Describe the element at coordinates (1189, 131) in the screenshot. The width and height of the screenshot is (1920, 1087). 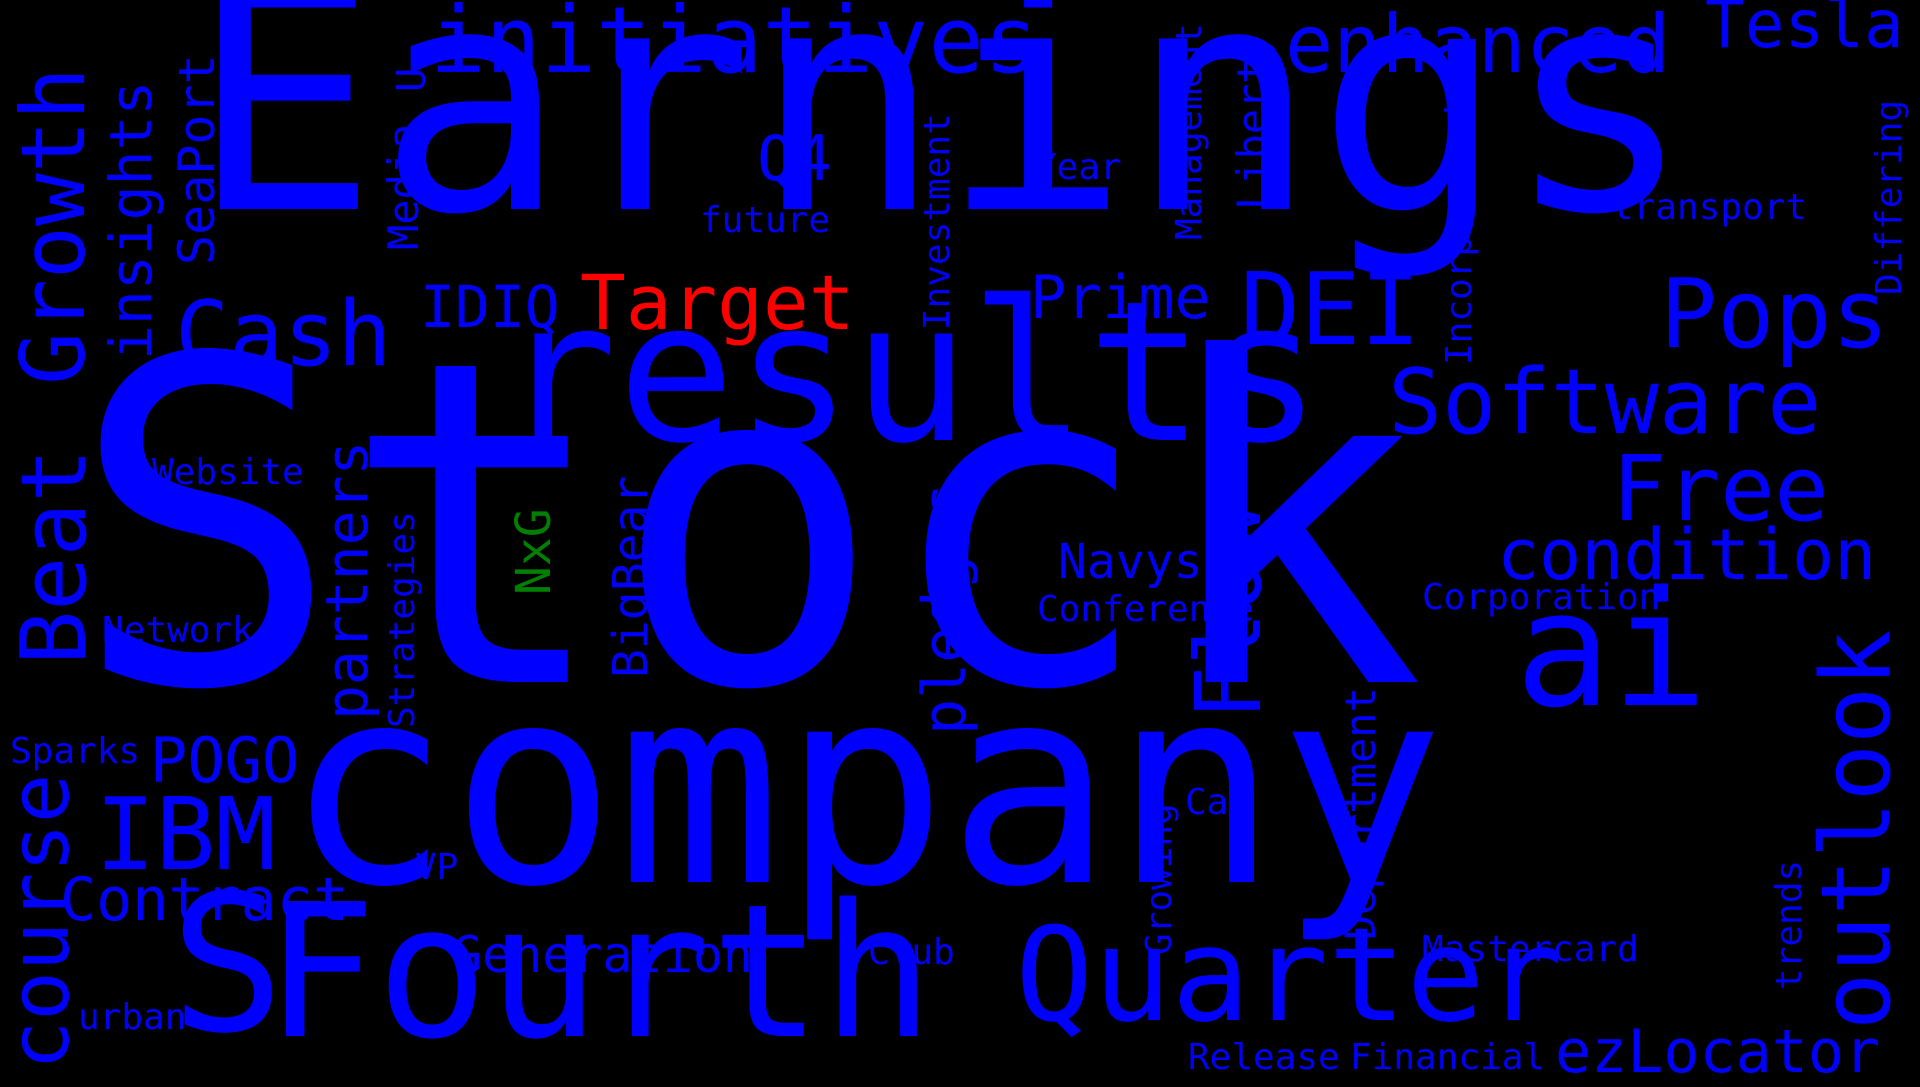
I see `word-management: Management` at that location.